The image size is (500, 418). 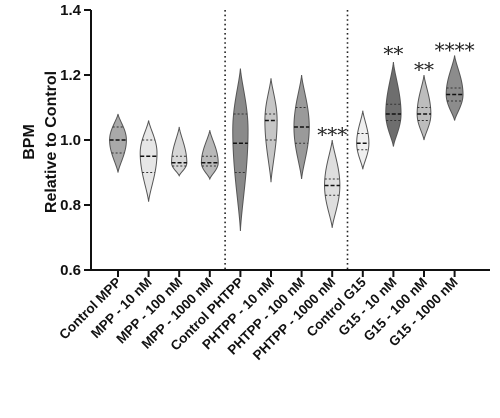 I want to click on y-tick-label: 1.0, so click(x=70, y=140).